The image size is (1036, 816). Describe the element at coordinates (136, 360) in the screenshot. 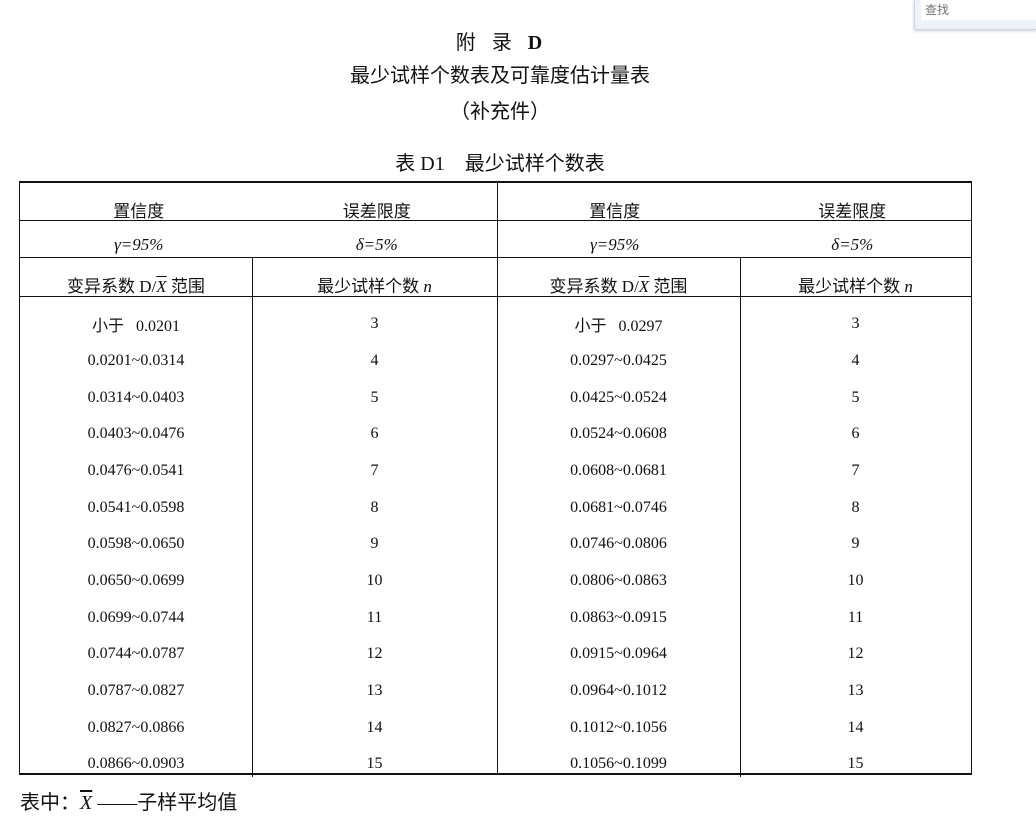

I see `range-cell: 0.0201~0.0314` at that location.